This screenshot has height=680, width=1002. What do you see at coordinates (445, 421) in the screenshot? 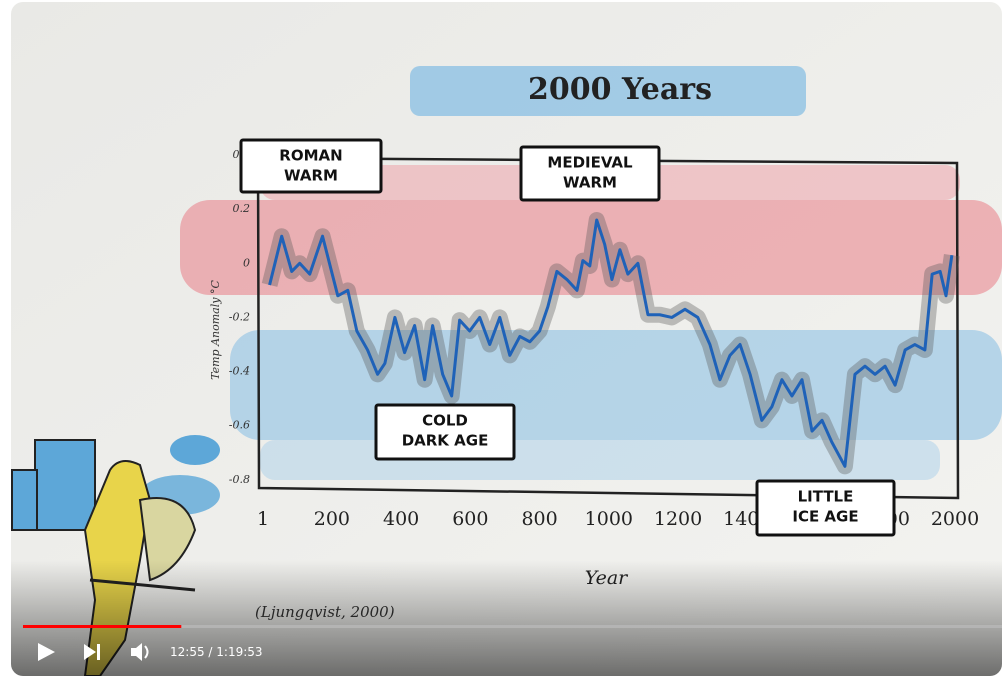
I see `annotation-label: COLD` at bounding box center [445, 421].